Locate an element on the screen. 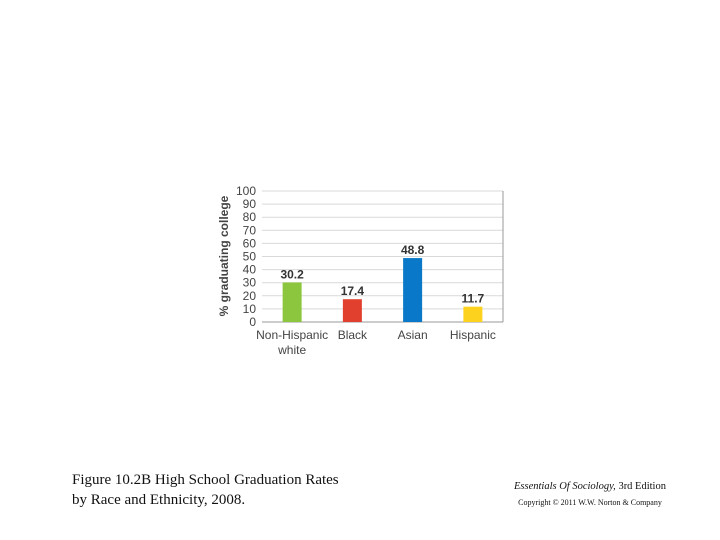  y-tick-label: 30 is located at coordinates (250, 283).